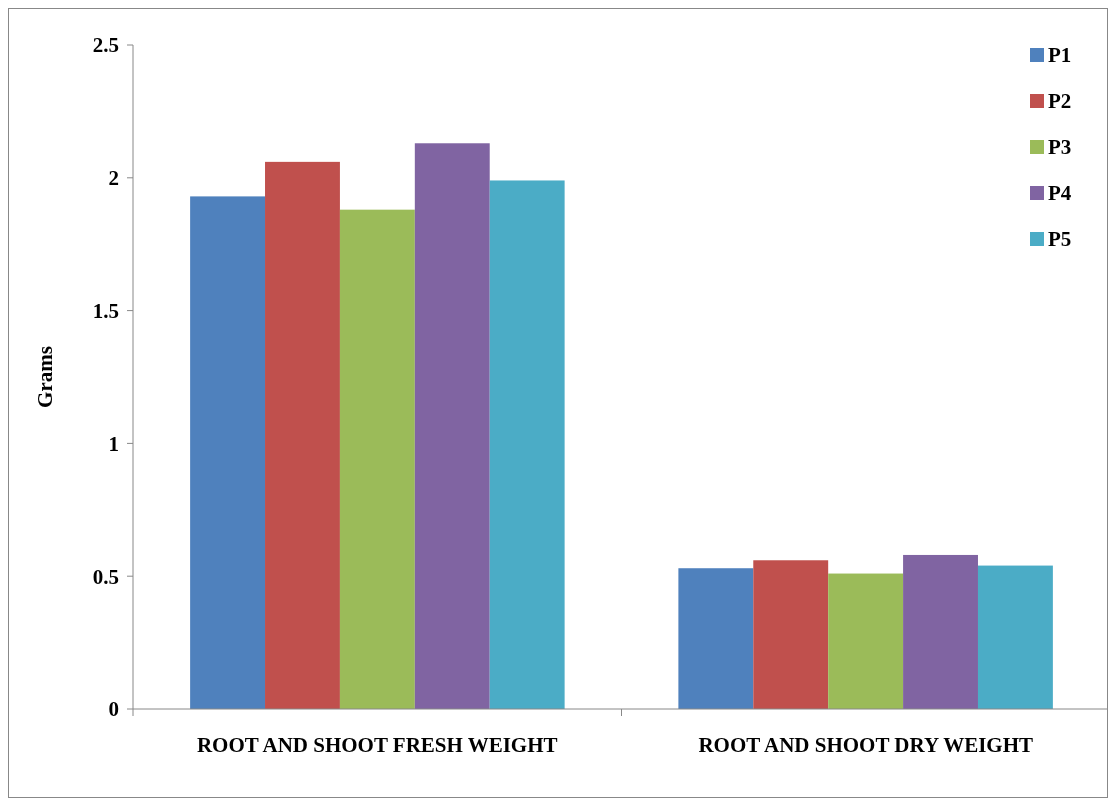 This screenshot has width=1109, height=801. What do you see at coordinates (113, 709) in the screenshot?
I see `y-tick-label: 0` at bounding box center [113, 709].